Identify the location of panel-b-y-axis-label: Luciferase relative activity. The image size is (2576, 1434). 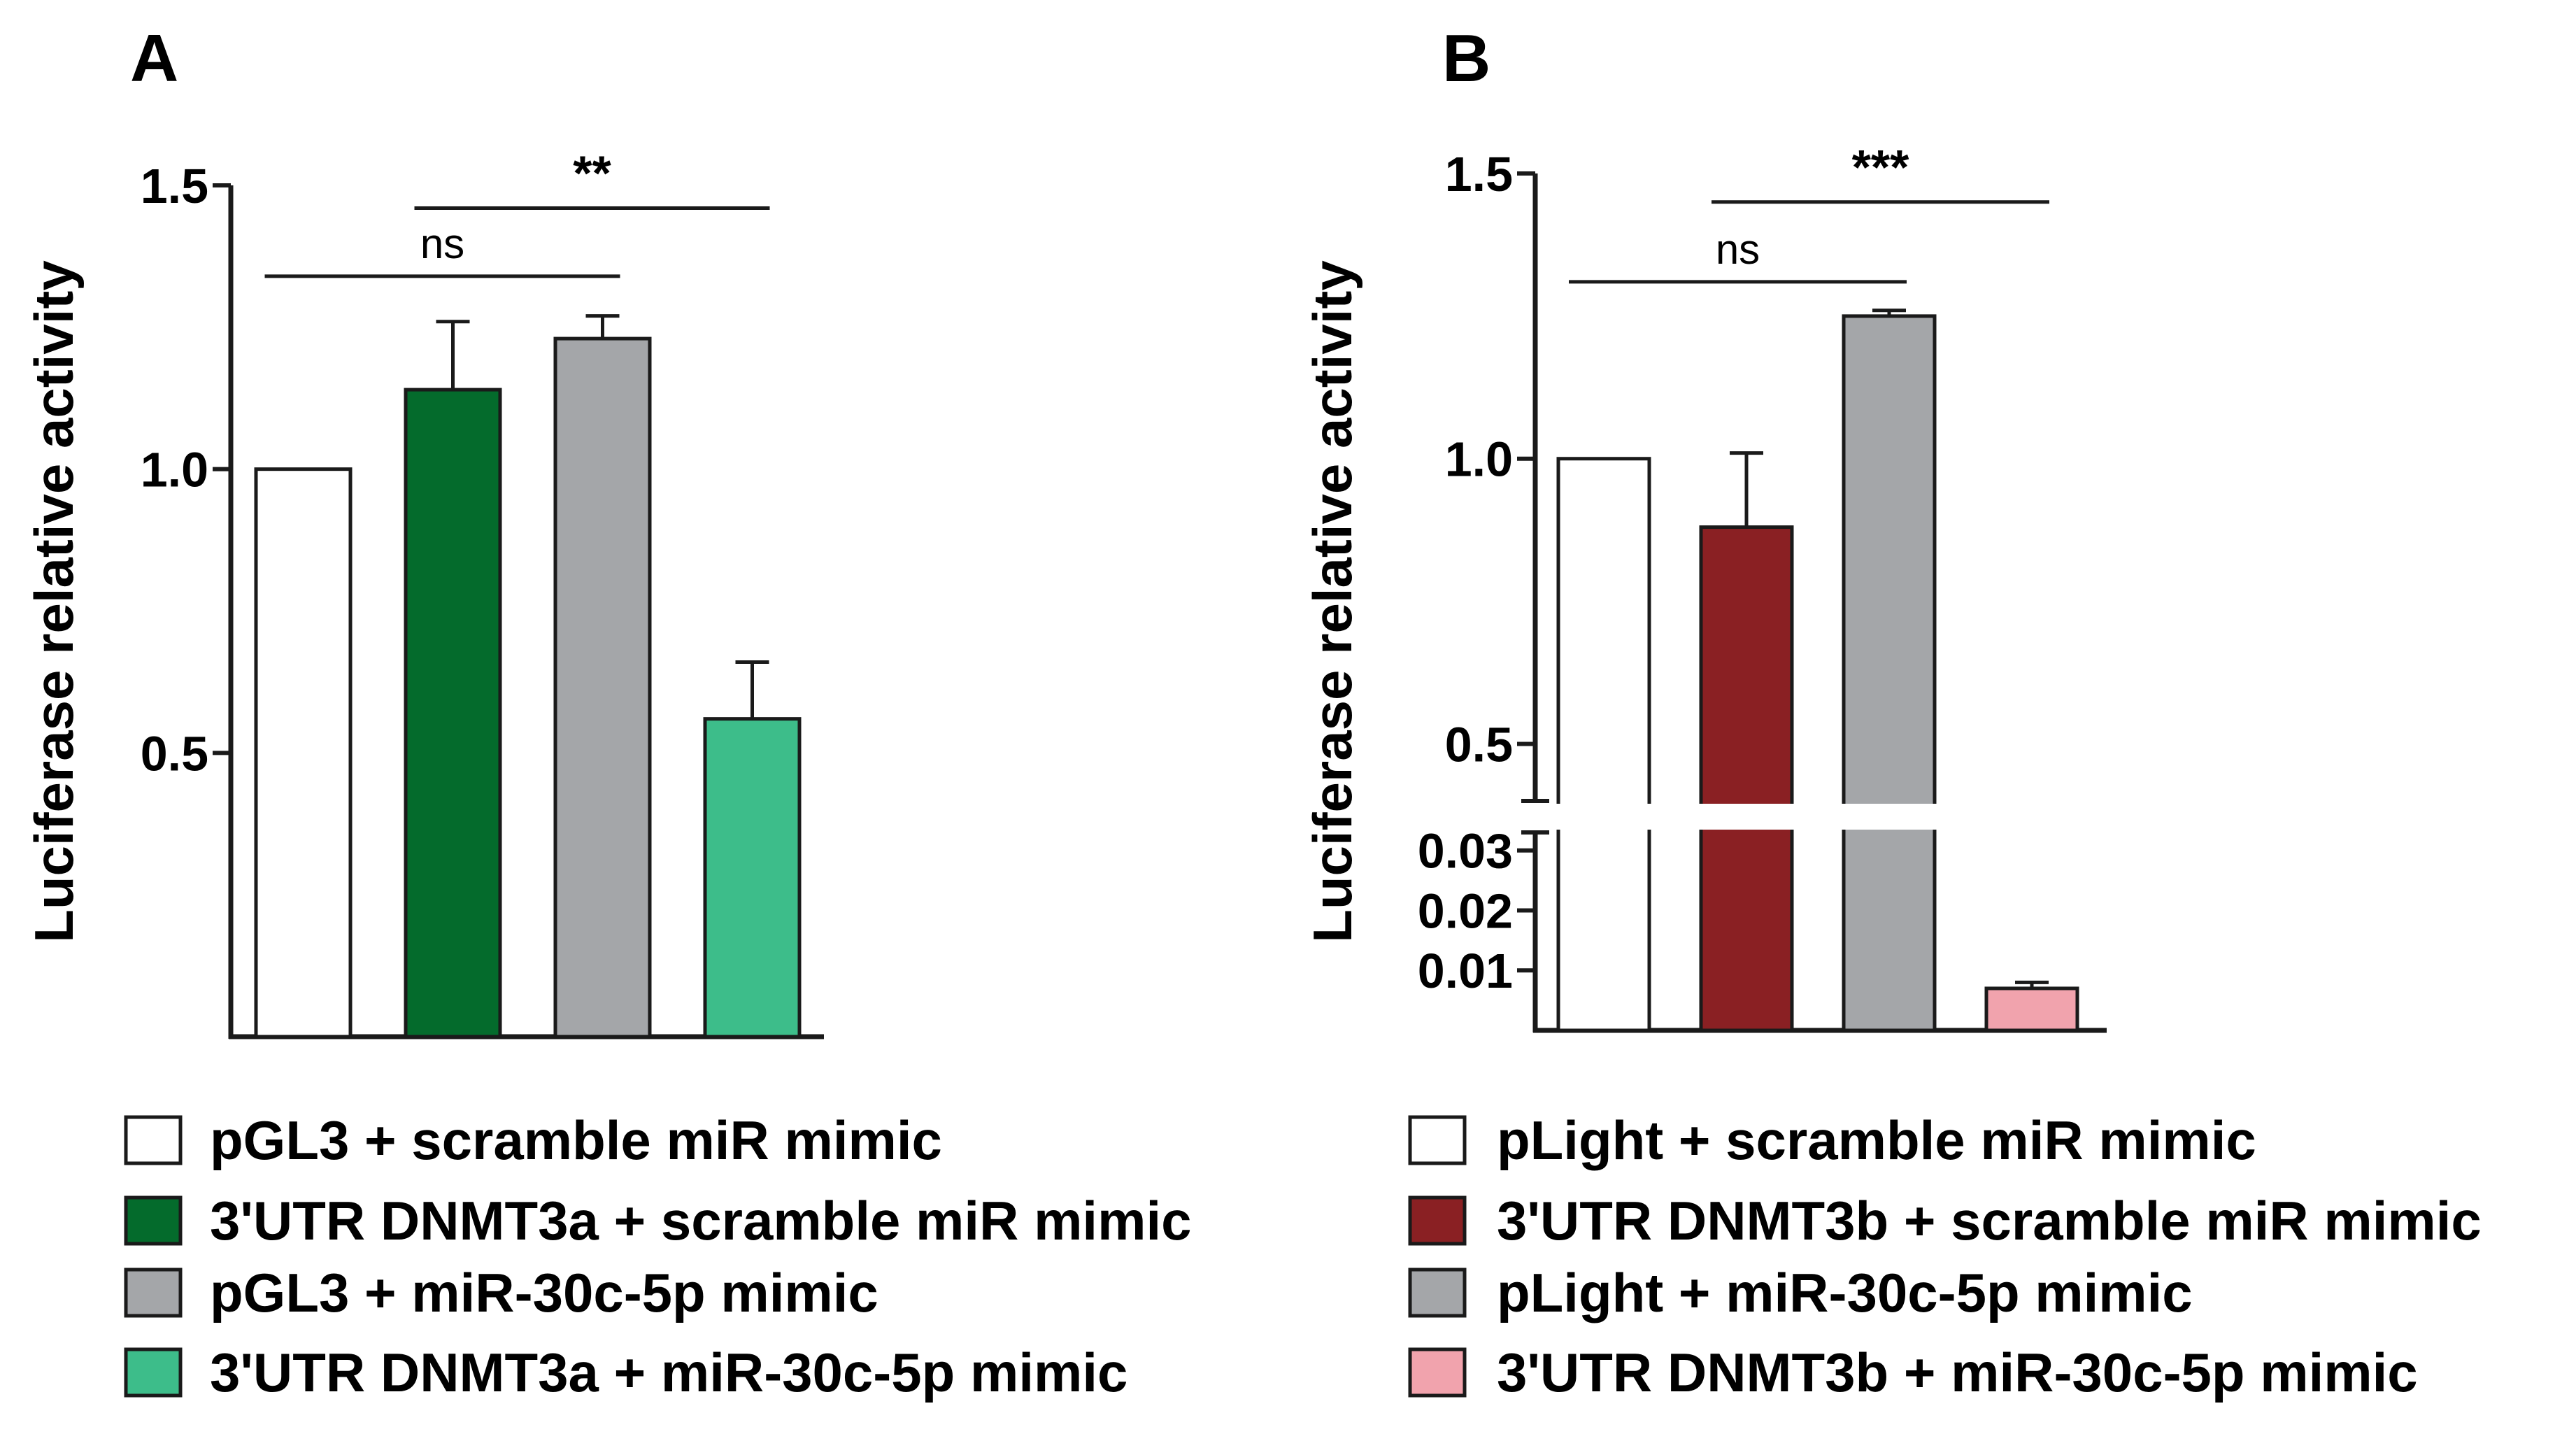
(1332, 601).